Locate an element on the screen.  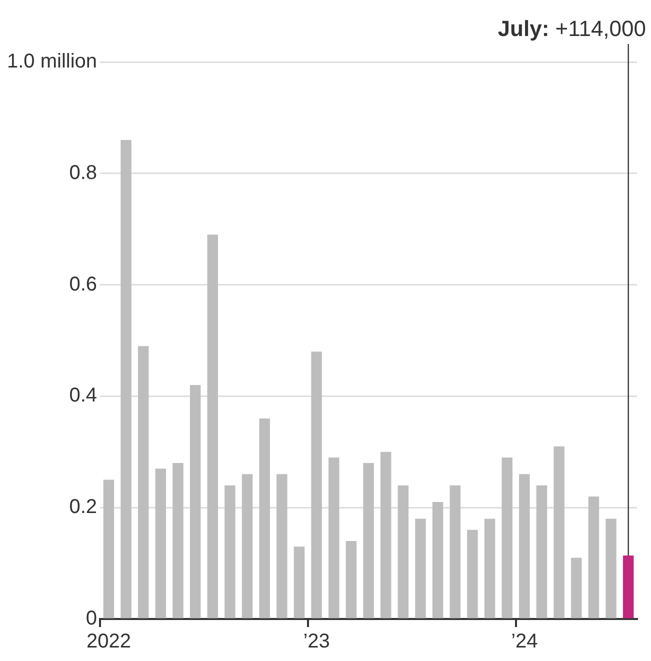
x-tick-label: ’23 is located at coordinates (316, 641).